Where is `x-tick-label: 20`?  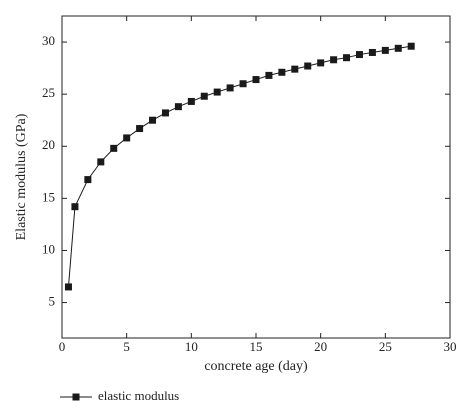
x-tick-label: 20 is located at coordinates (320, 346).